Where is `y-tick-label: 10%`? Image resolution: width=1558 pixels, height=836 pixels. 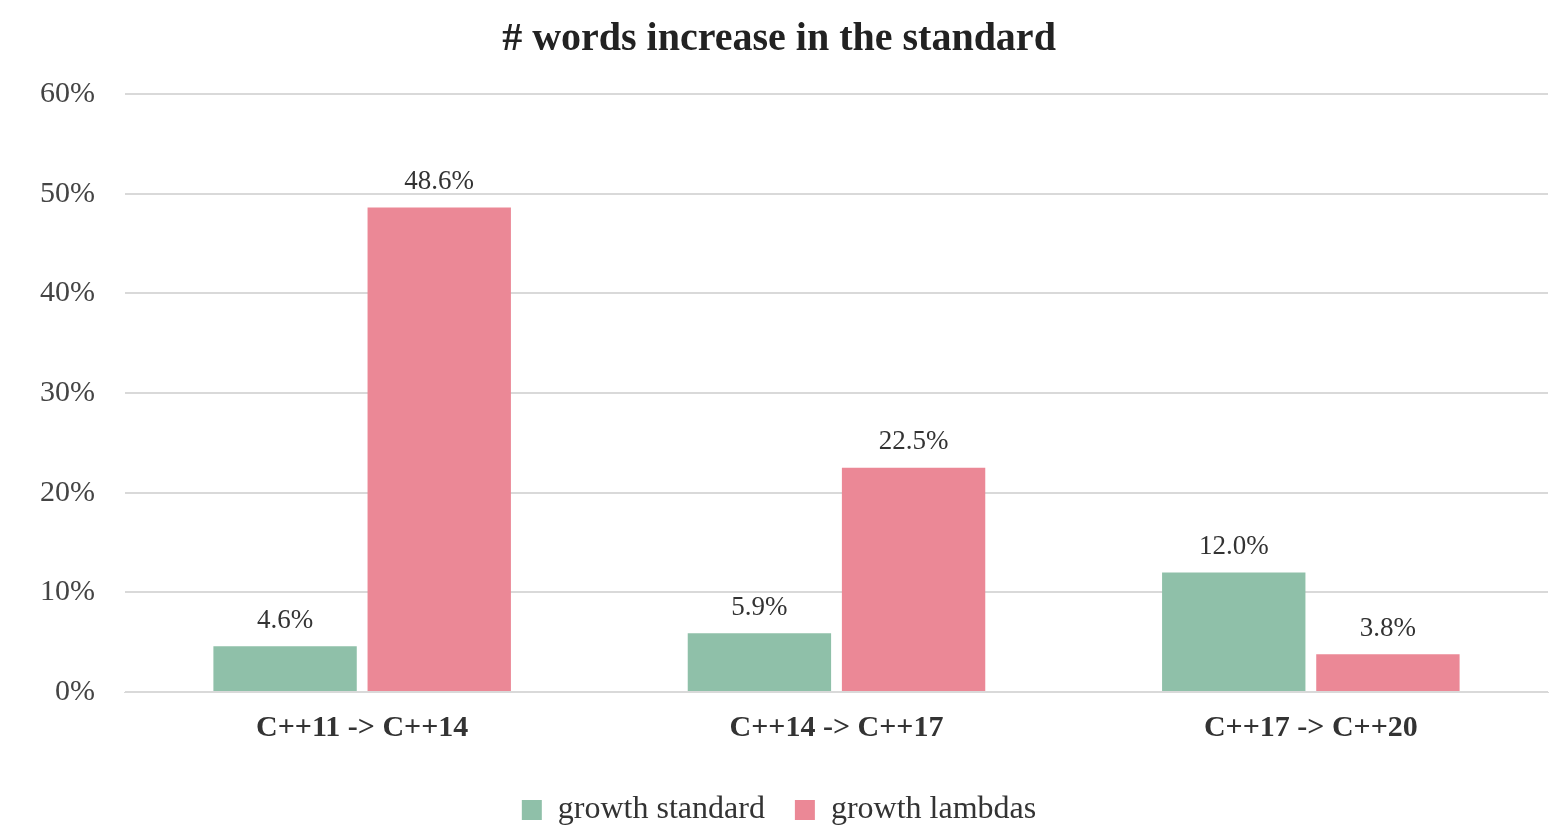
y-tick-label: 10% is located at coordinates (67, 590).